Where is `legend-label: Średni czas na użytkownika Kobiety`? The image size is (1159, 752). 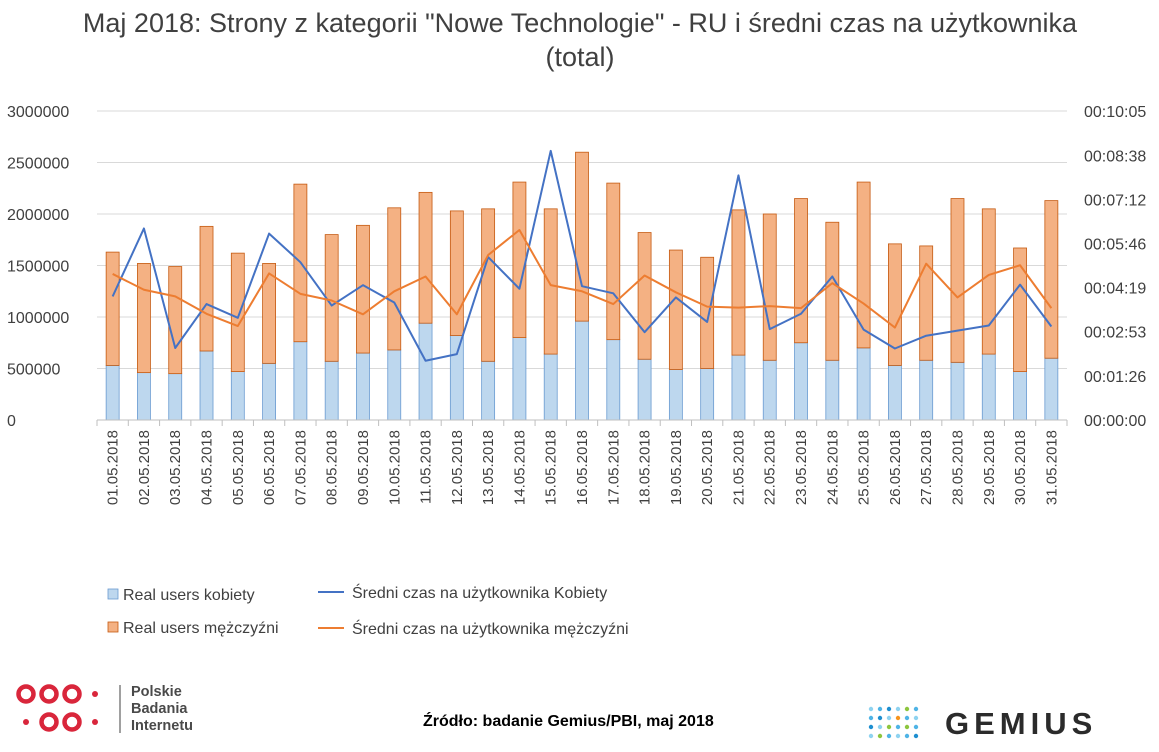
legend-label: Średni czas na użytkownika Kobiety is located at coordinates (479, 592).